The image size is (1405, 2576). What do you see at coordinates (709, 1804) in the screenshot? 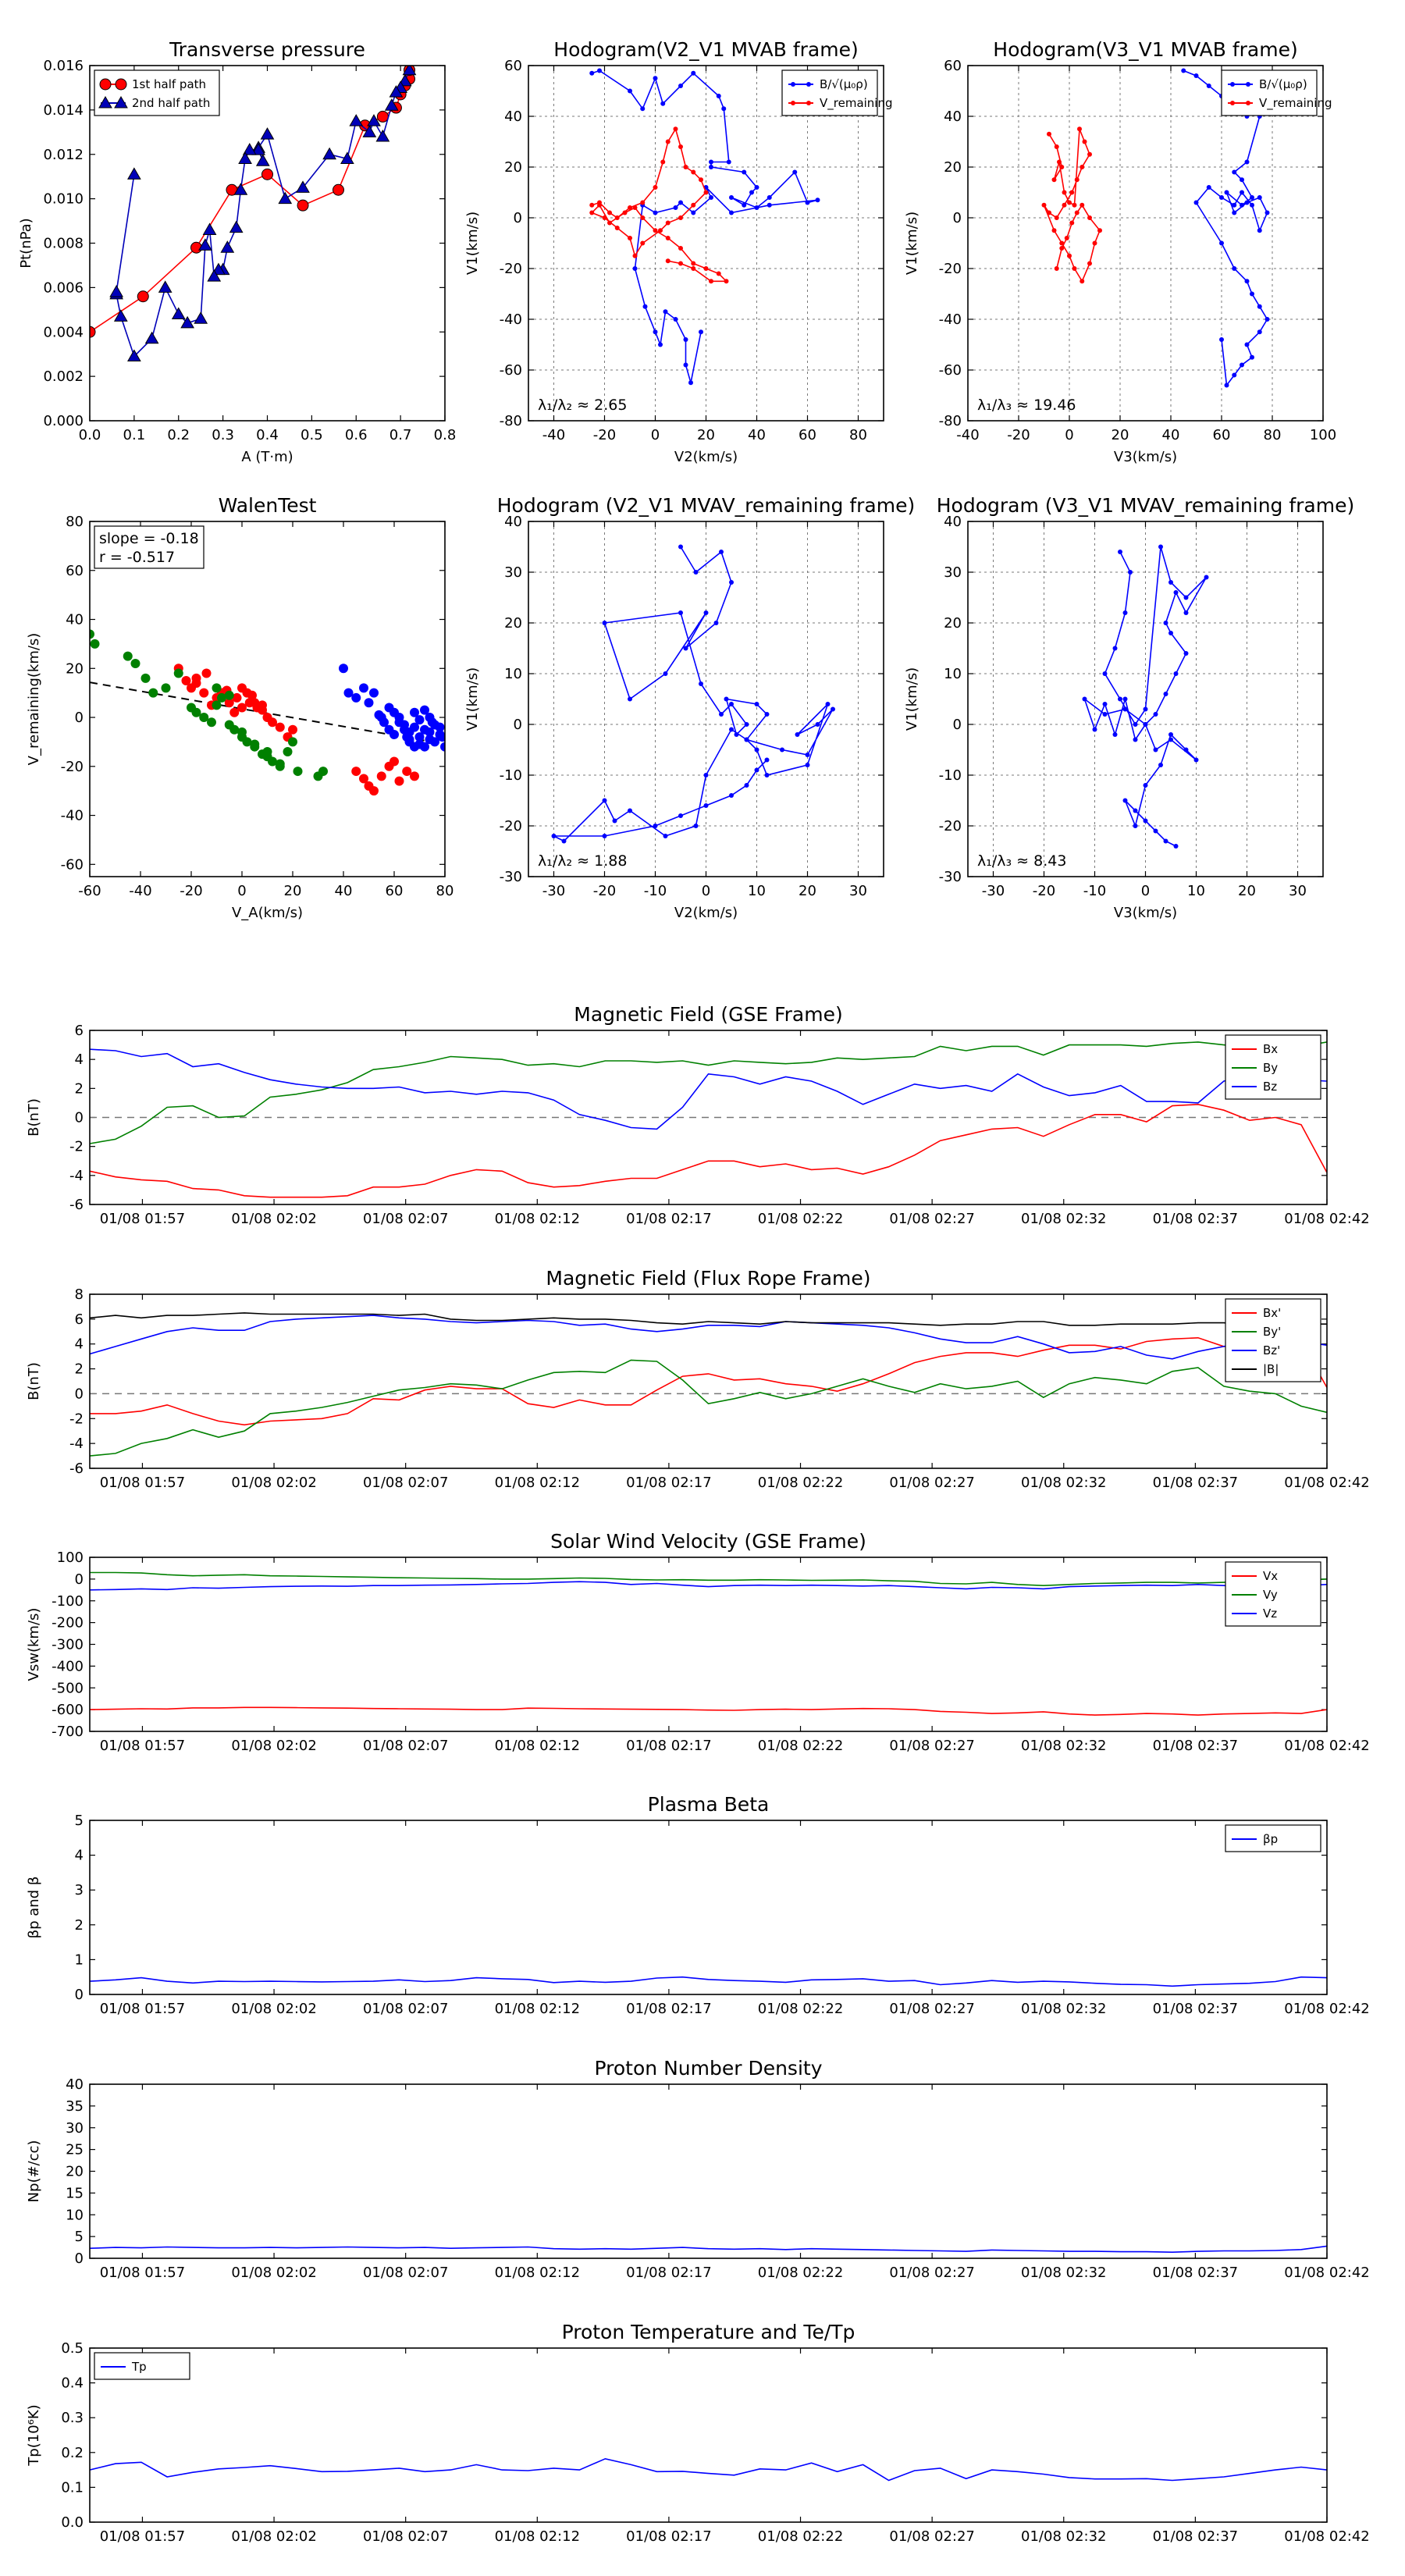
I see `chart-title: Plasma Beta` at bounding box center [709, 1804].